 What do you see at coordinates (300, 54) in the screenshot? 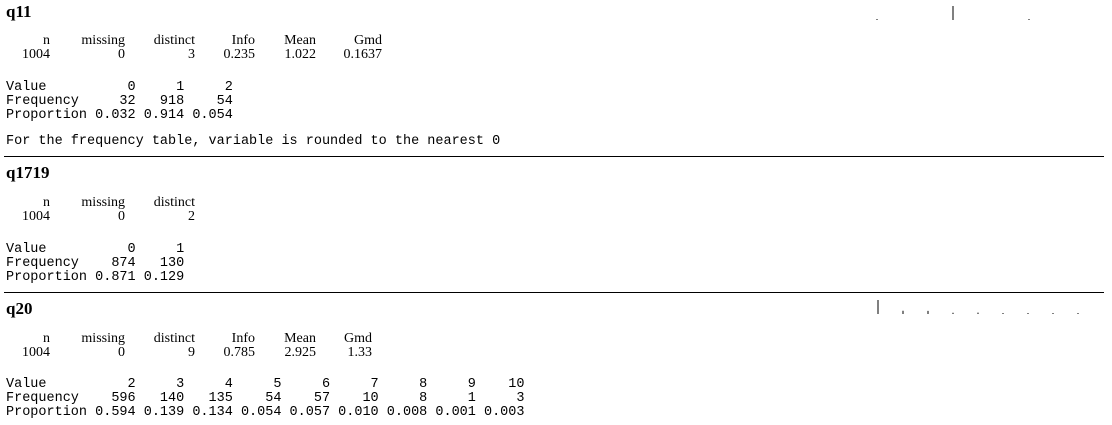
I see `stat-value-mean: 1.022` at bounding box center [300, 54].